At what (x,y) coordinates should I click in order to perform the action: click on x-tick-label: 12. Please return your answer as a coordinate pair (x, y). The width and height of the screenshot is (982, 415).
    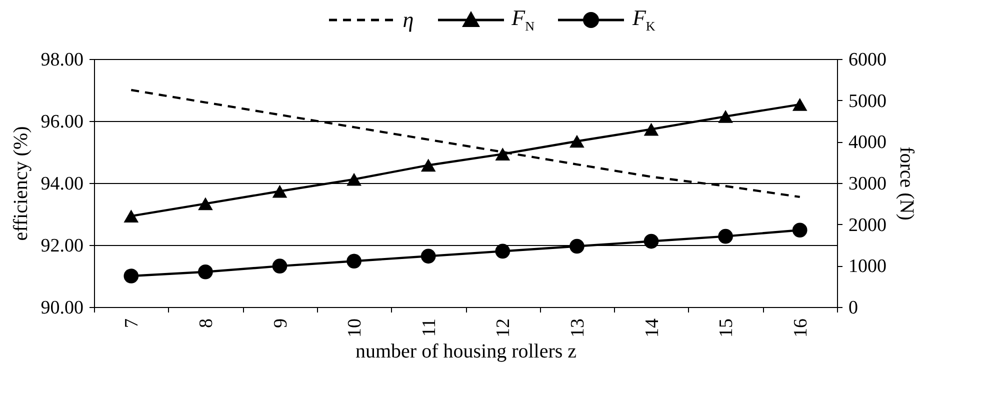
    Looking at the image, I should click on (503, 328).